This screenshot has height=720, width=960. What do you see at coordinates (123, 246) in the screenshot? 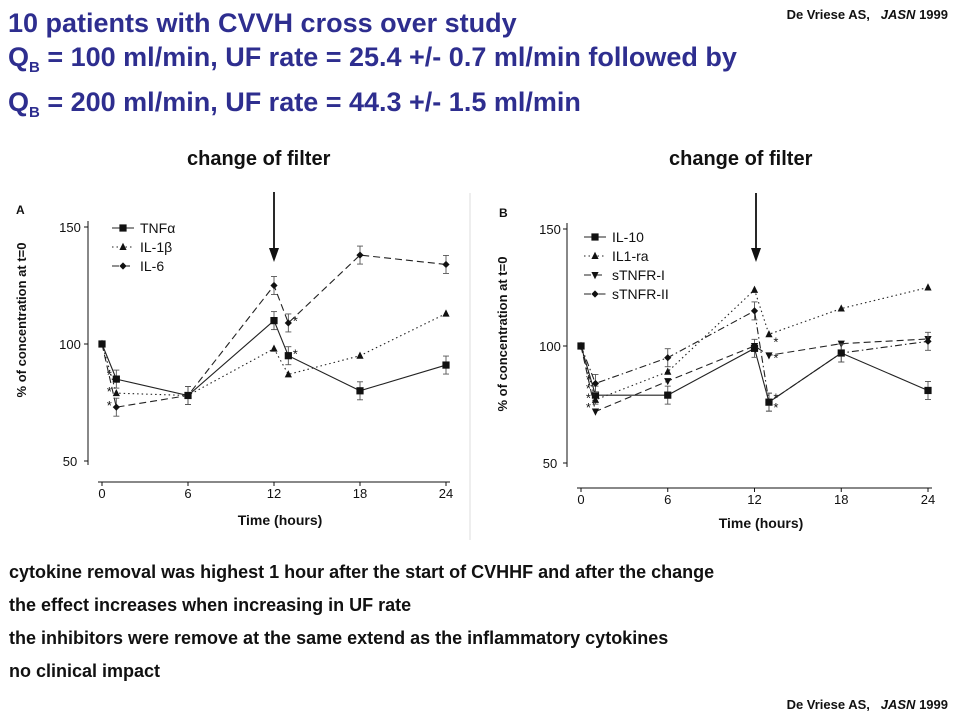
I see `legend-marker-il-1-` at bounding box center [123, 246].